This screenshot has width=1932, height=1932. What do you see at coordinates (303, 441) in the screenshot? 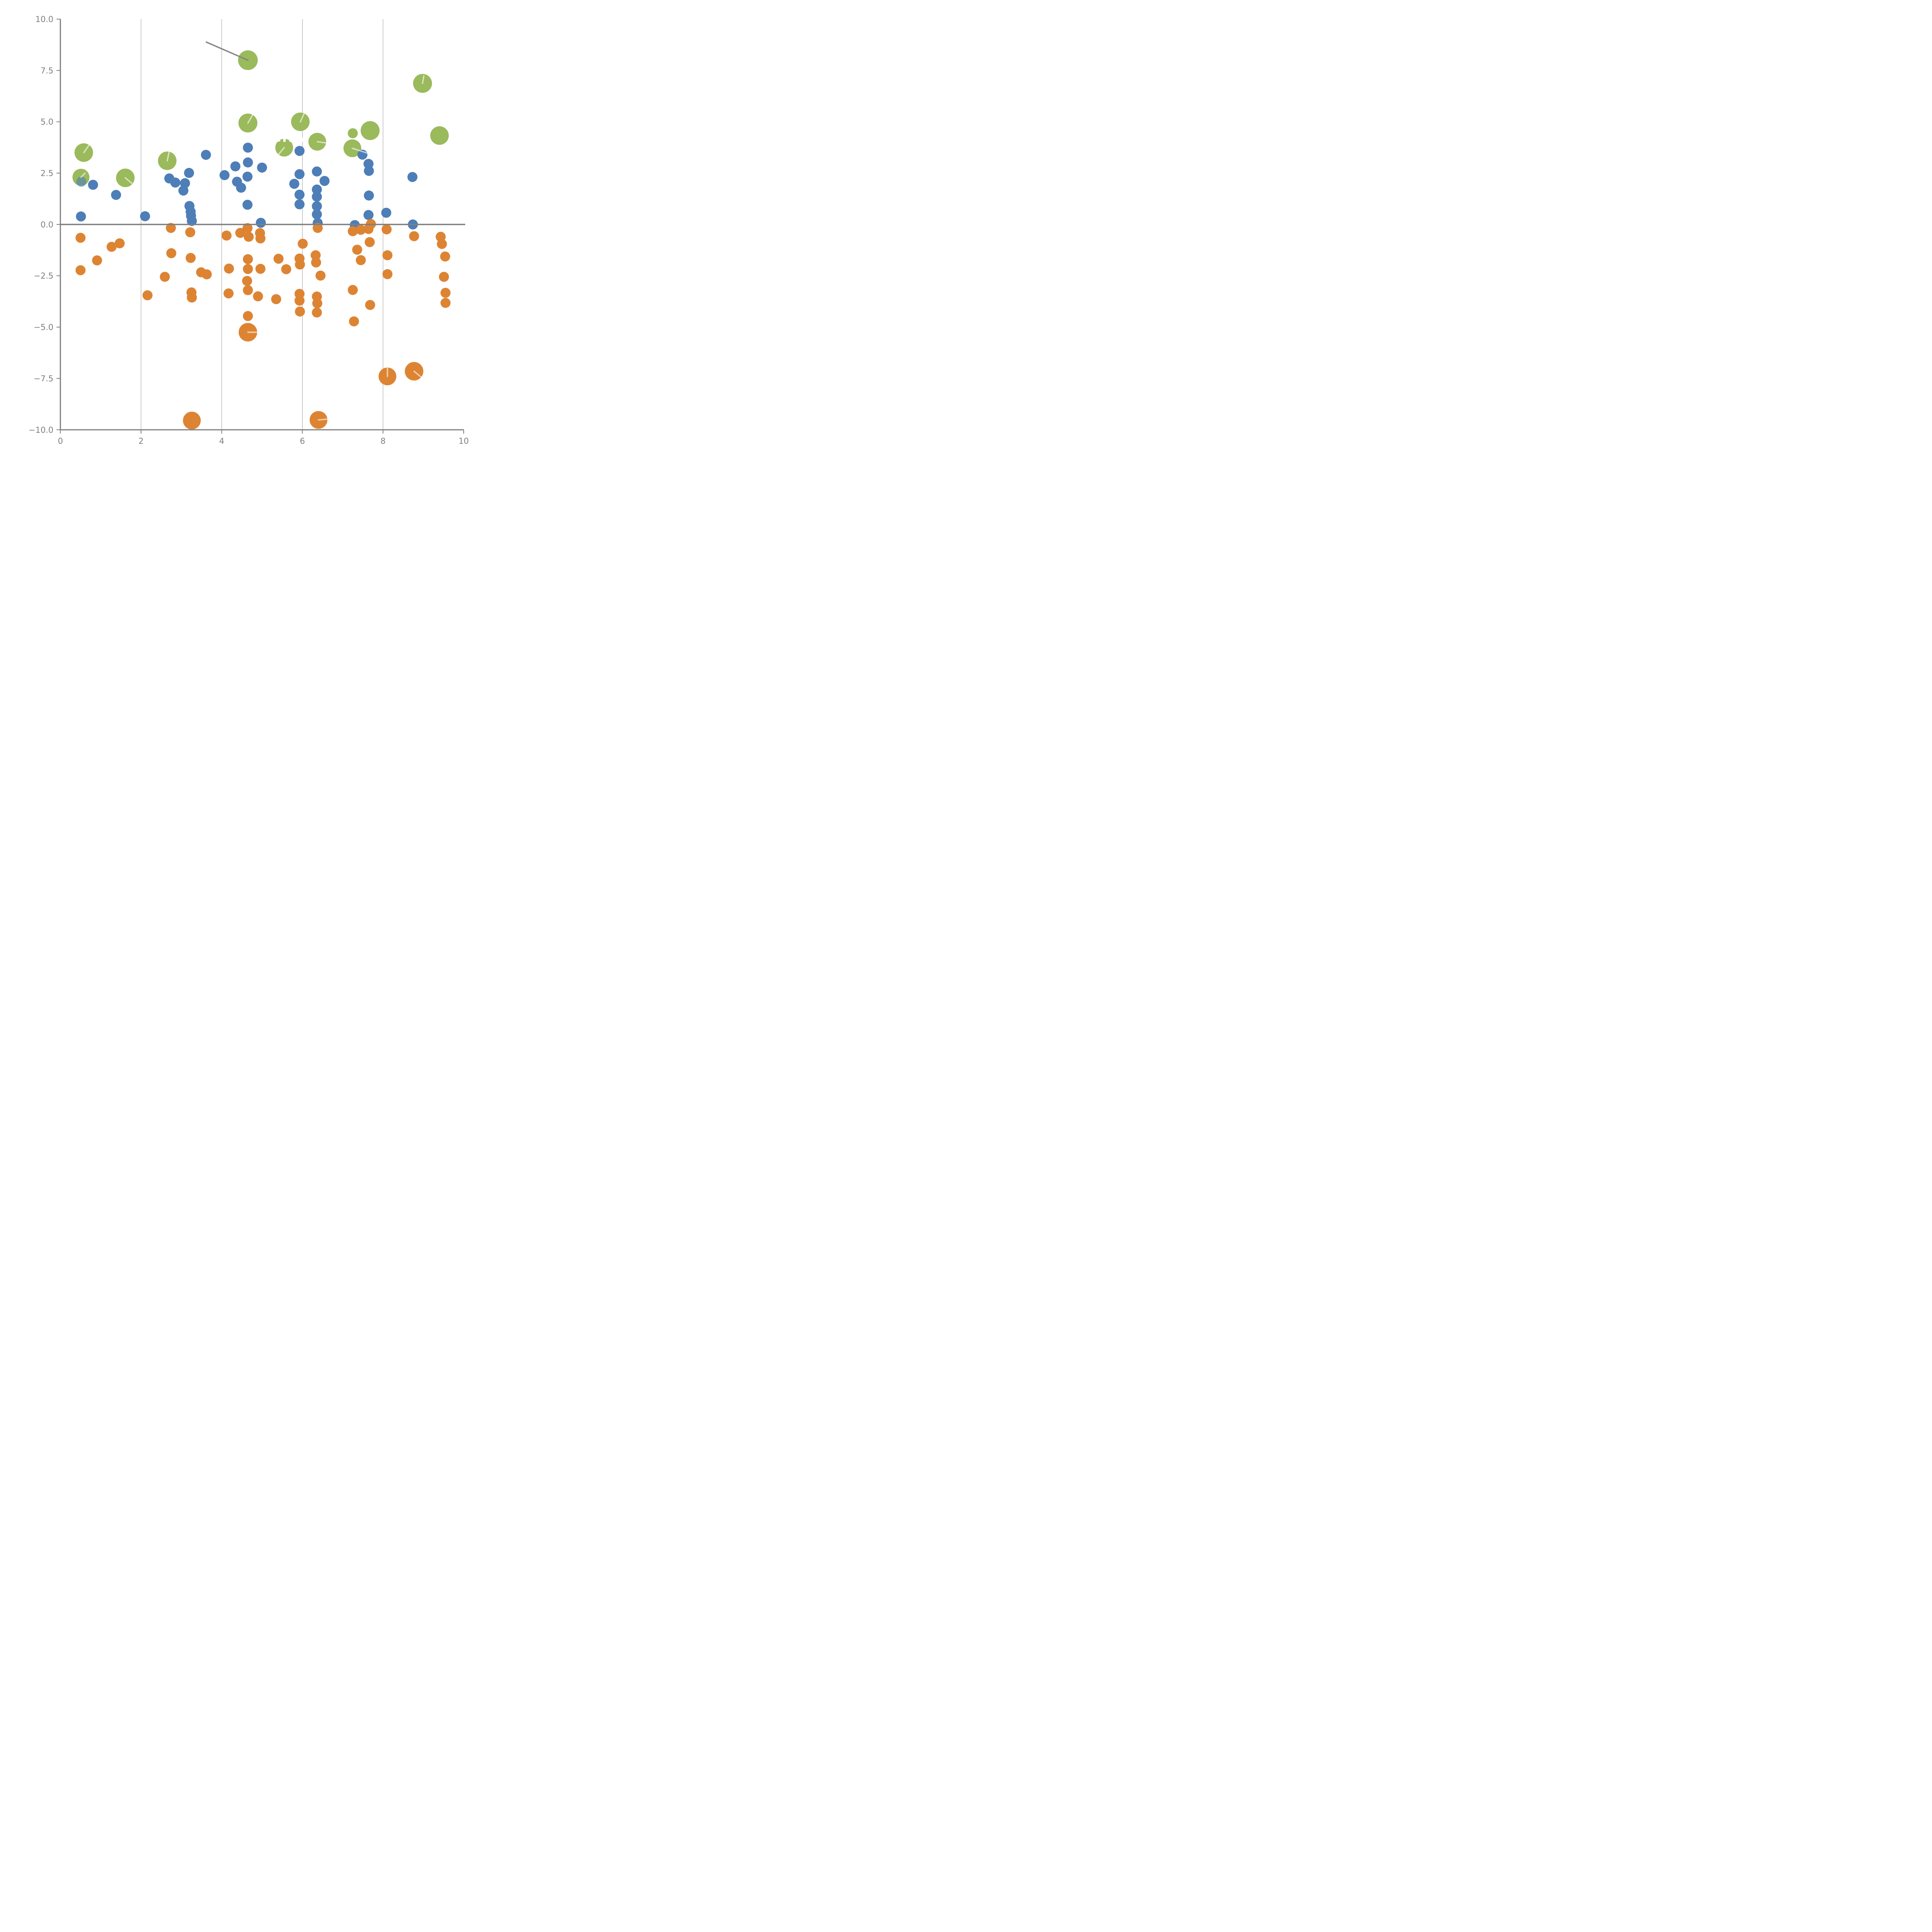
I see `x-tick-label: 6` at bounding box center [303, 441].